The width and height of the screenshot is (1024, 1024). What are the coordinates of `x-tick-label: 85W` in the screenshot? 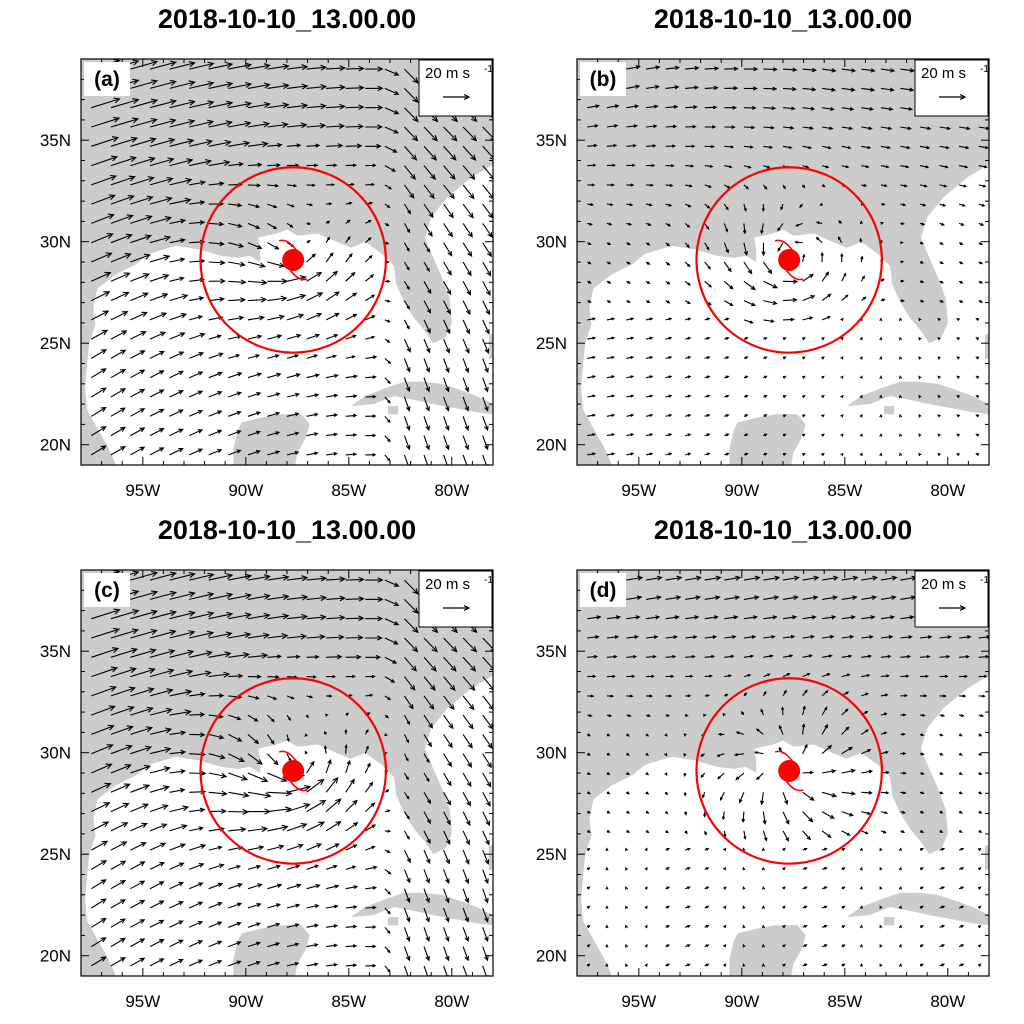 It's located at (348, 490).